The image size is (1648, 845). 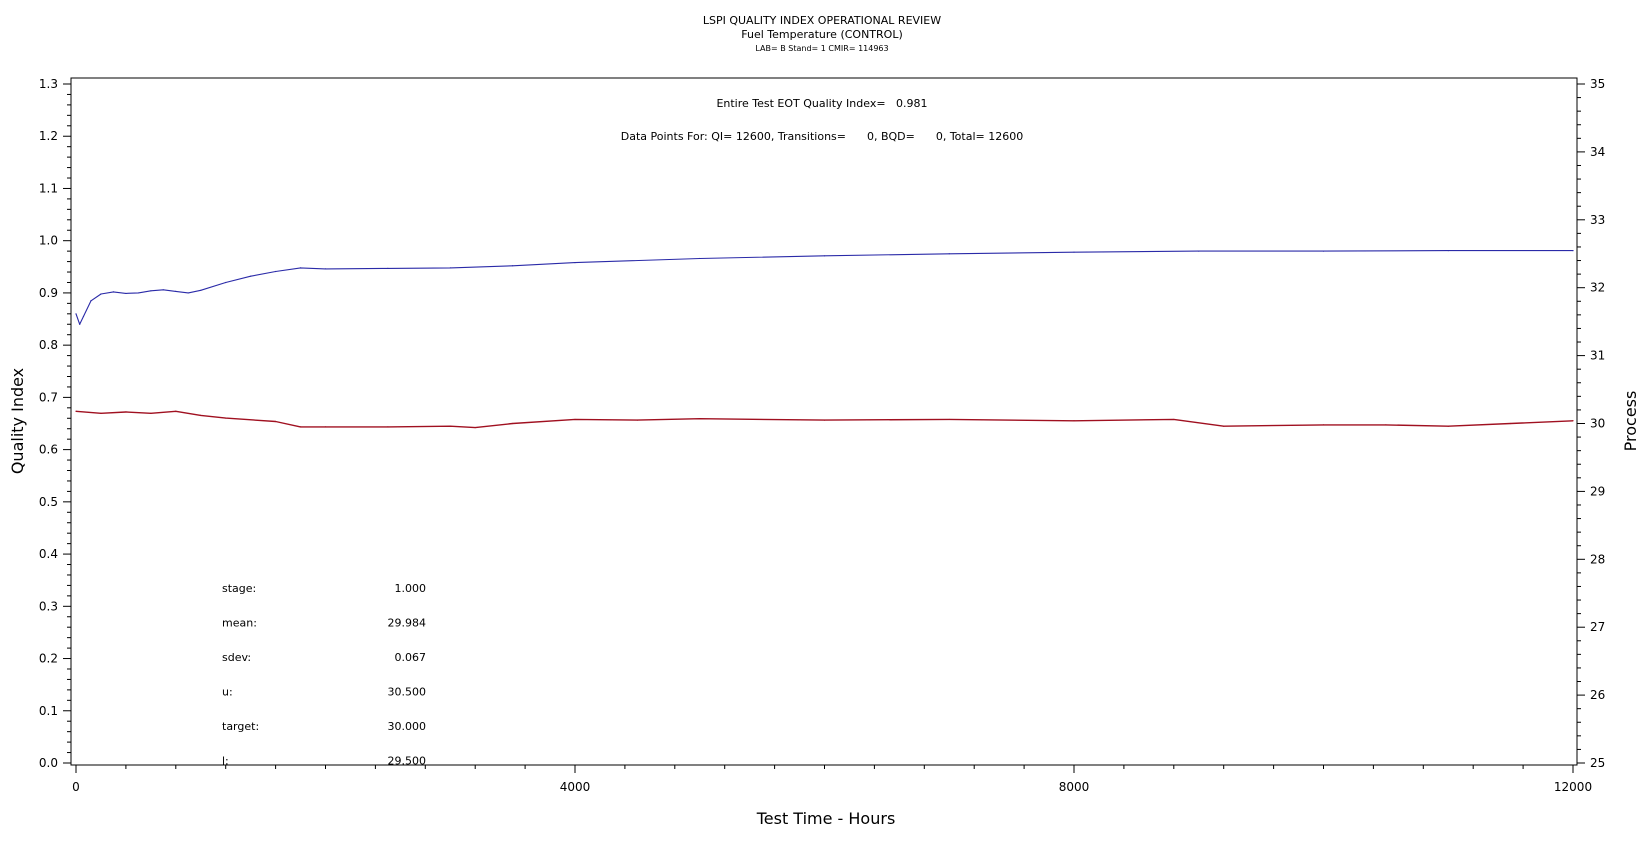 What do you see at coordinates (48, 711) in the screenshot?
I see `y-left-tick-label: 0.1` at bounding box center [48, 711].